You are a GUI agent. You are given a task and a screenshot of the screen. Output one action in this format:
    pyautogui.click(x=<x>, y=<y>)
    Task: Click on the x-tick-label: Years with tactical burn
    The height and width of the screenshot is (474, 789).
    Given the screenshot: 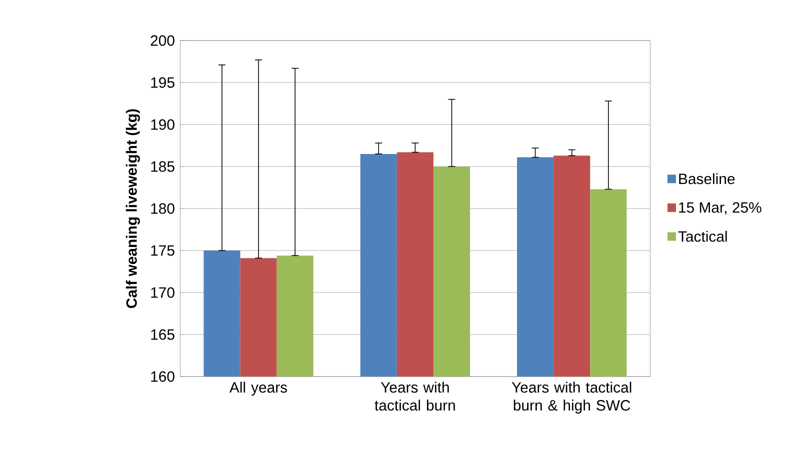 What is the action you would take?
    pyautogui.click(x=414, y=396)
    